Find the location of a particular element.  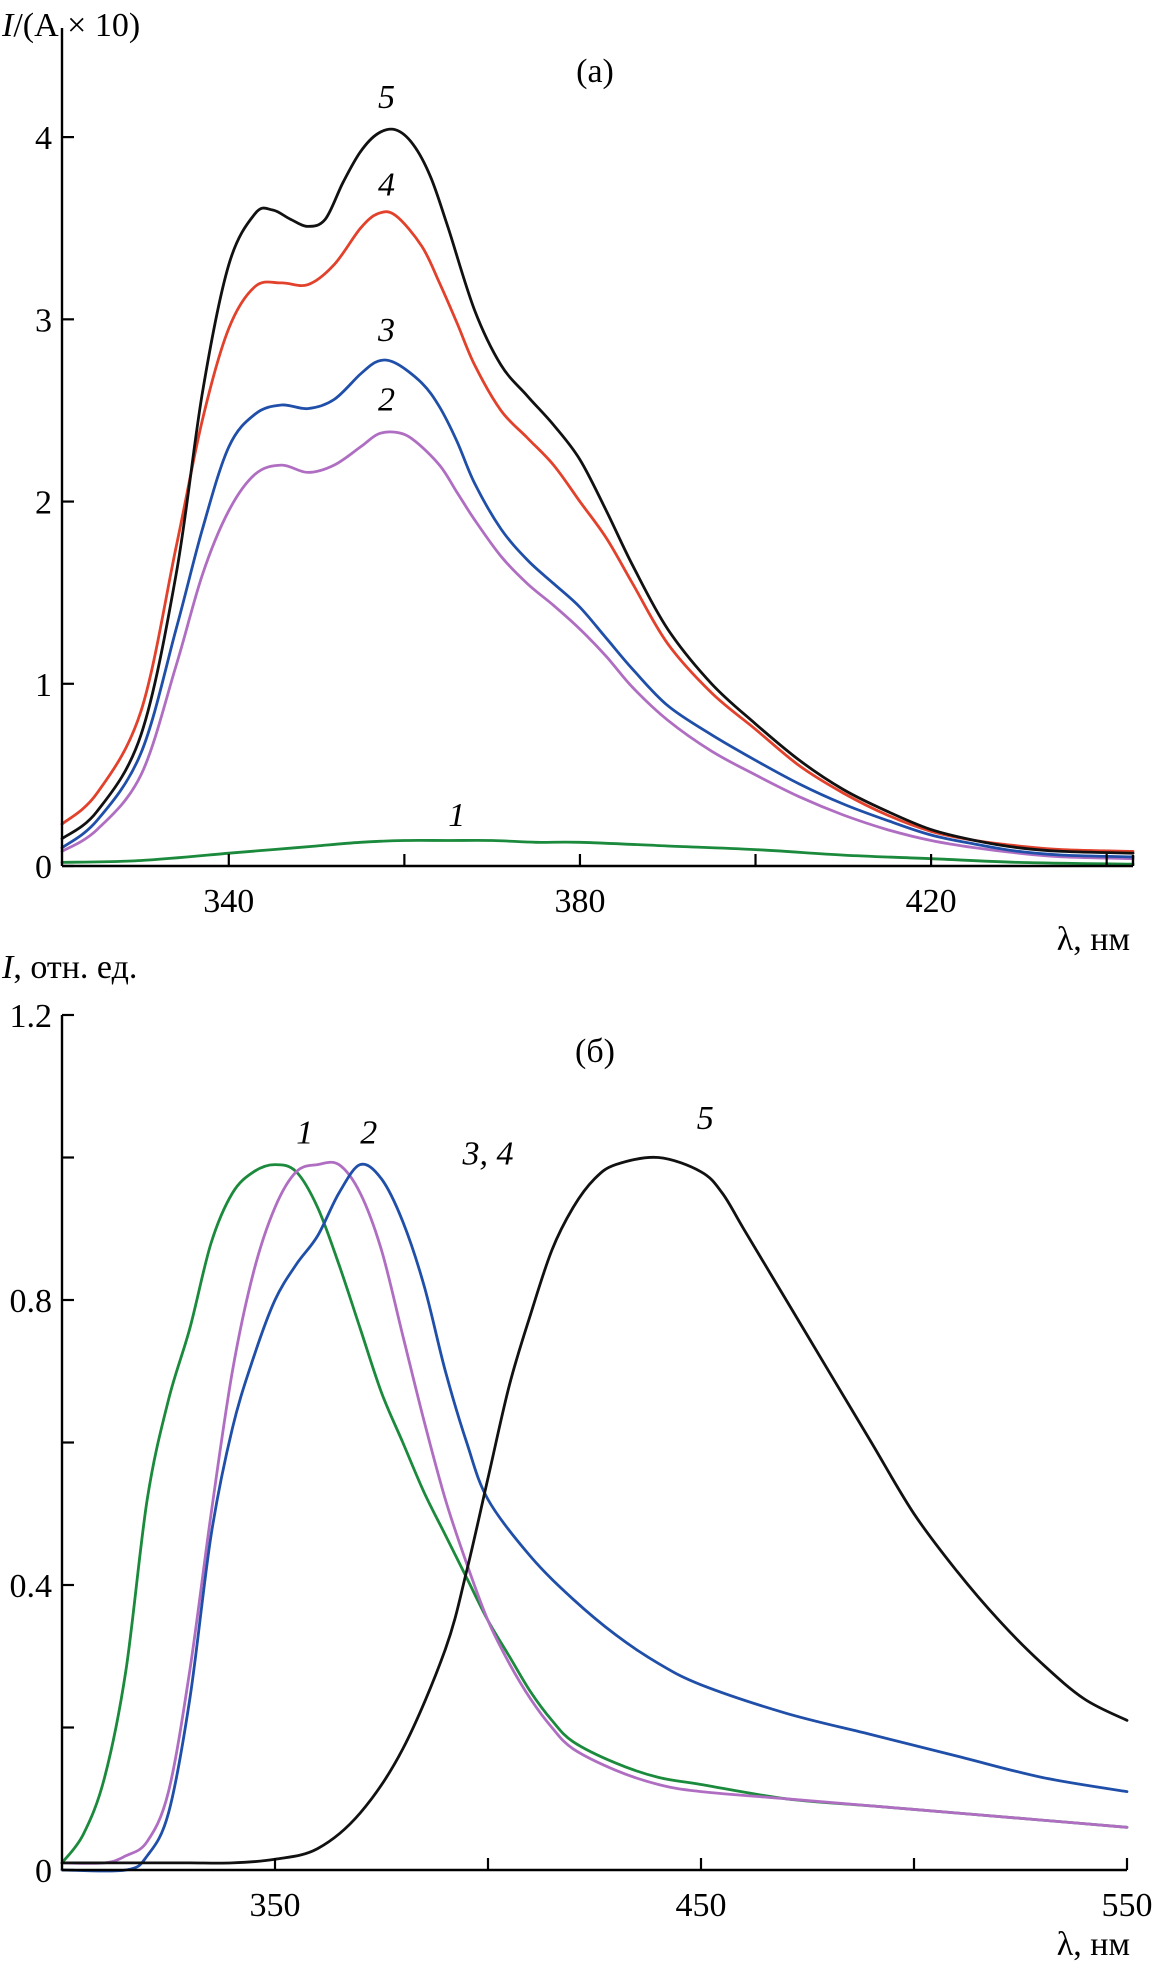

panel-b-curve-labels: 1 2 3, 4 5 is located at coordinates (504, 1136).